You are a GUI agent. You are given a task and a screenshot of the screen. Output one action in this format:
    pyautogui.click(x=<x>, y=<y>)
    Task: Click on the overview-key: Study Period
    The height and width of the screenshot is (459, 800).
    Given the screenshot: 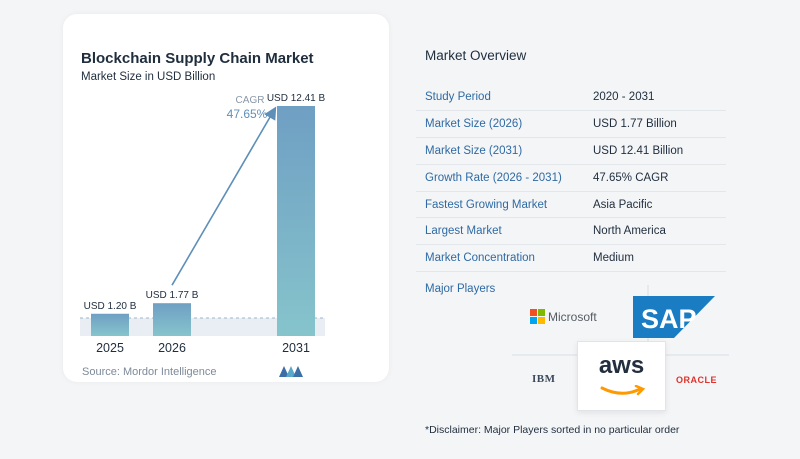 What is the action you would take?
    pyautogui.click(x=458, y=97)
    